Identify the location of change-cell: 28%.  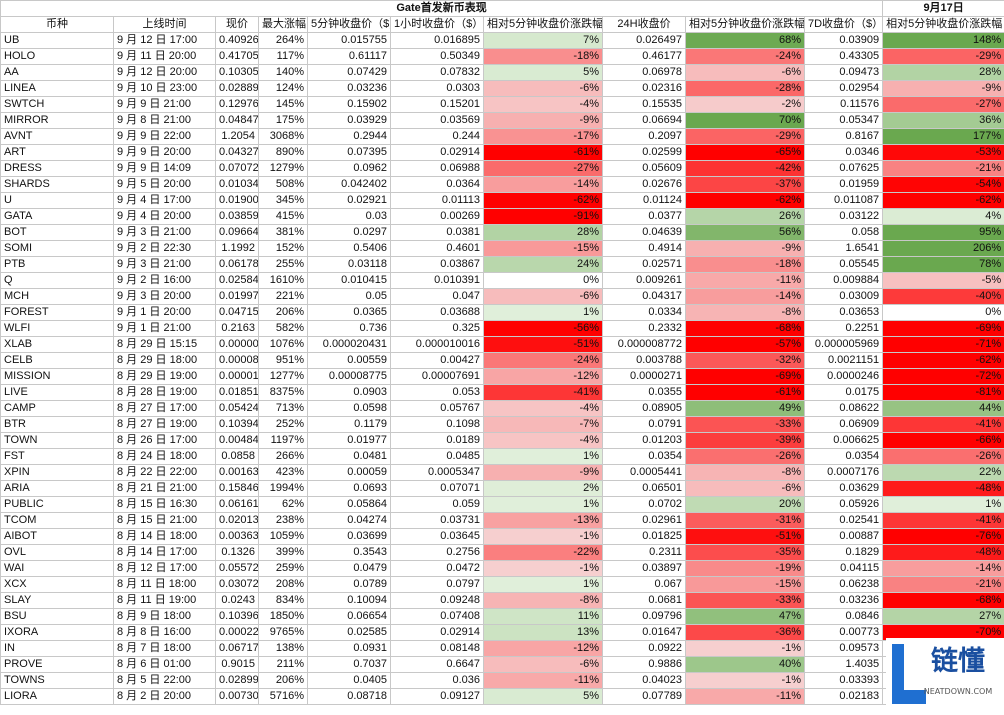
(943, 73).